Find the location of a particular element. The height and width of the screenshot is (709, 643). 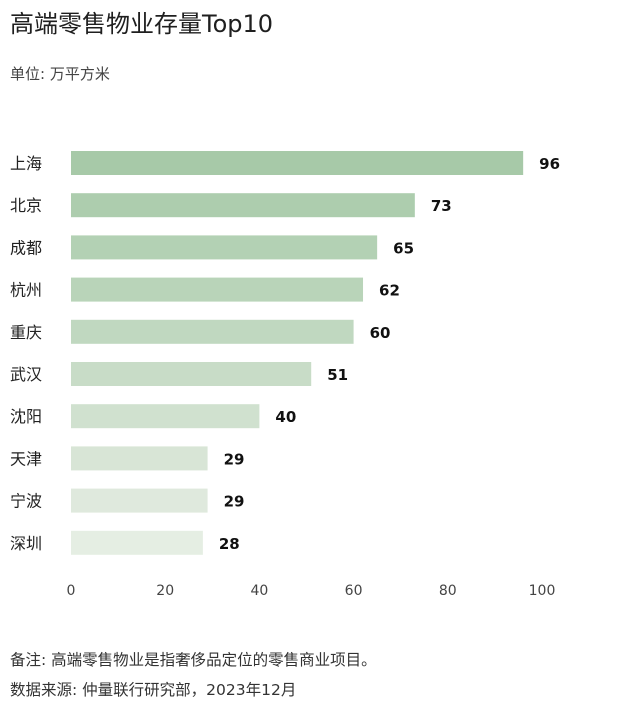

x-tick-label: 20 is located at coordinates (165, 591).